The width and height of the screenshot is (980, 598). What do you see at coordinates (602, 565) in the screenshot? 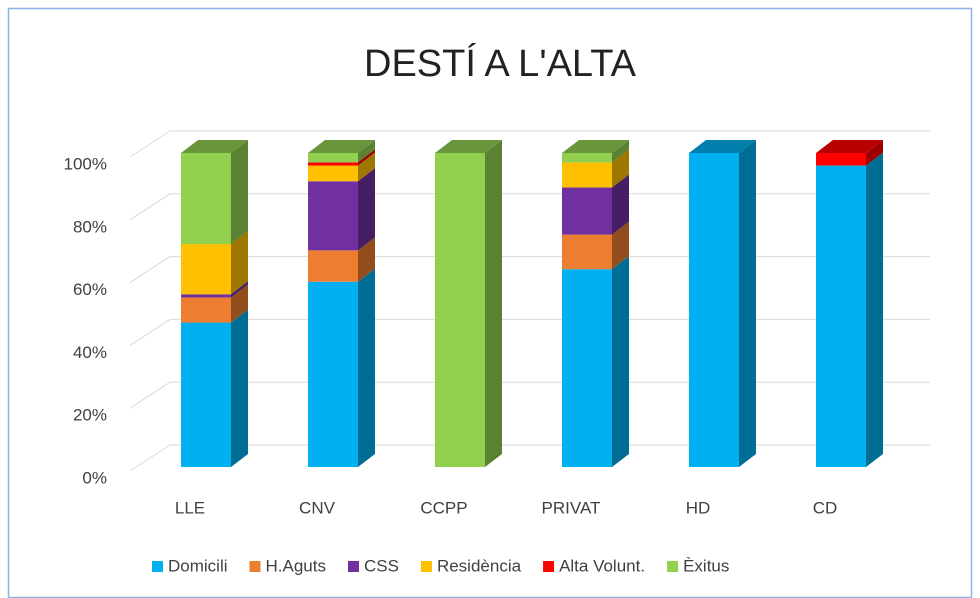
I see `legend-label: Alta Volunt.` at bounding box center [602, 565].